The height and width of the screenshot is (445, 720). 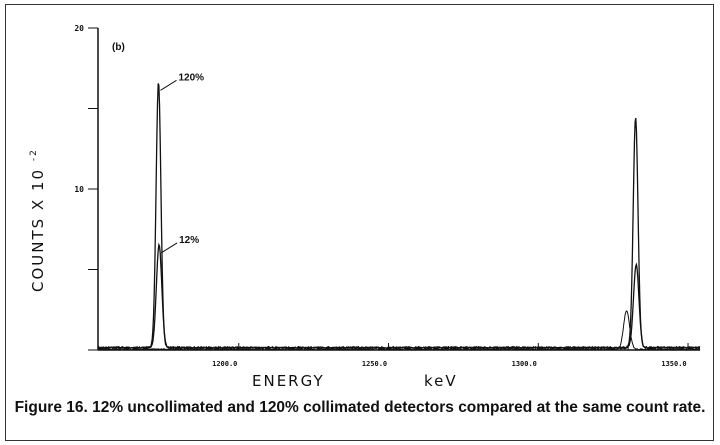 I want to click on y-axis-title-text: COUNTS X 10, so click(x=38, y=230).